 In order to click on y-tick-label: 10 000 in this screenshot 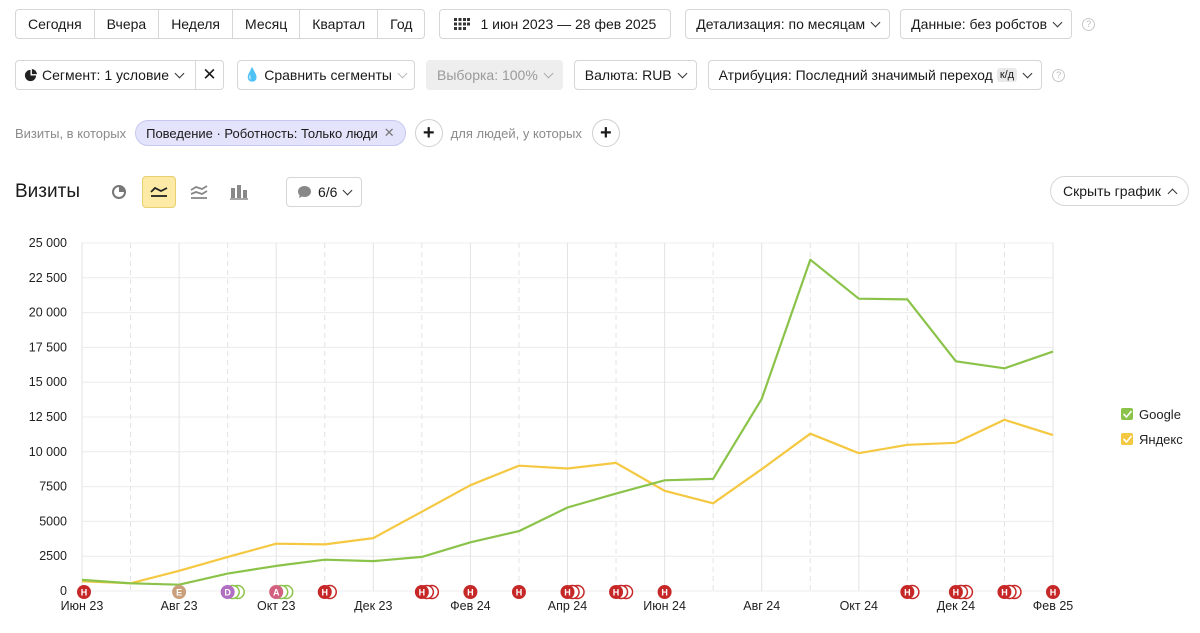, I will do `click(48, 452)`.